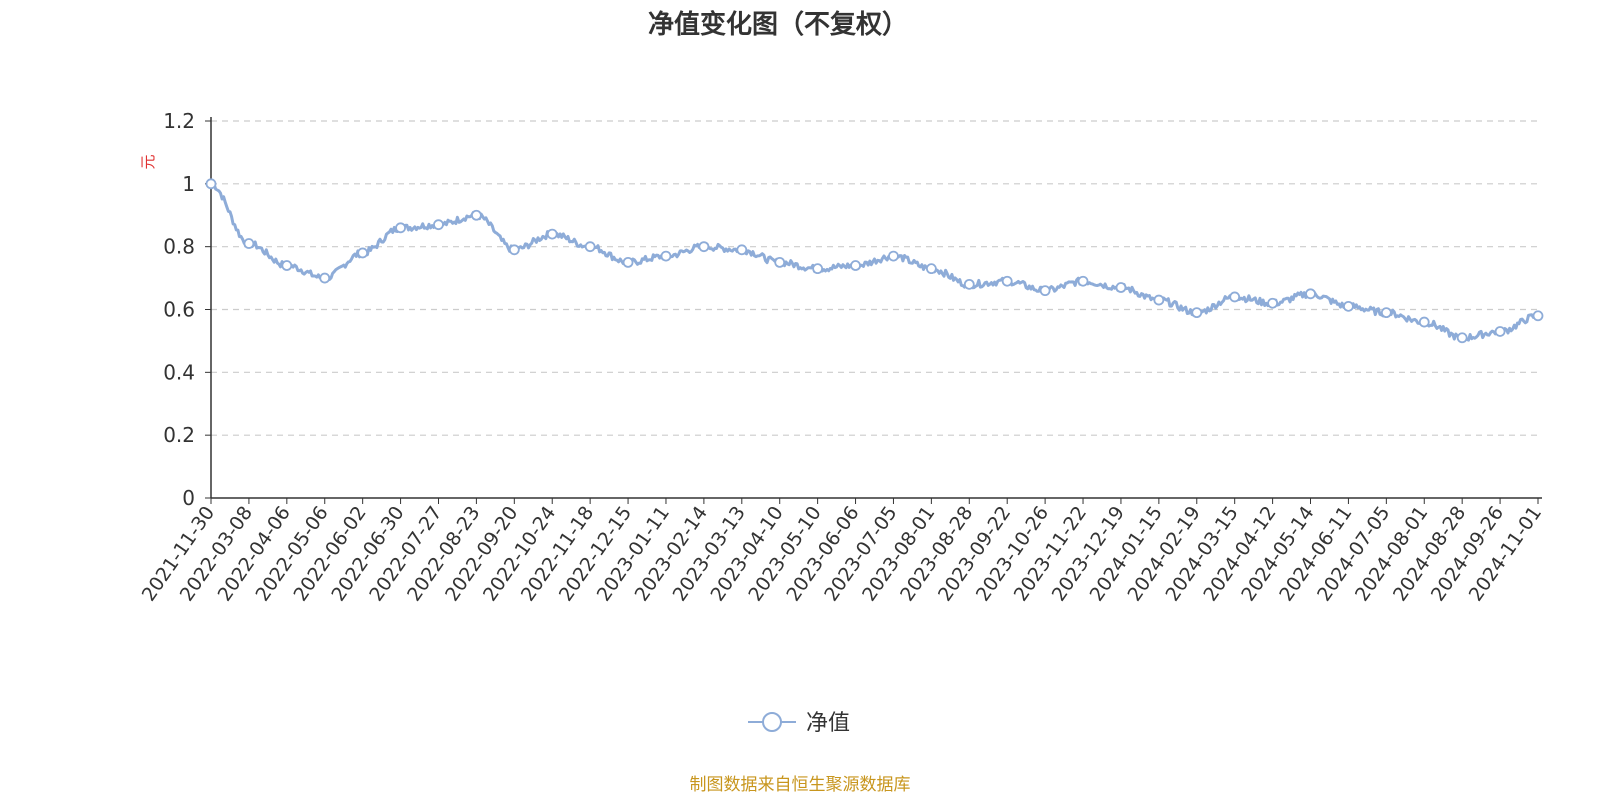  What do you see at coordinates (179, 310) in the screenshot?
I see `y-tick-label: 0.6` at bounding box center [179, 310].